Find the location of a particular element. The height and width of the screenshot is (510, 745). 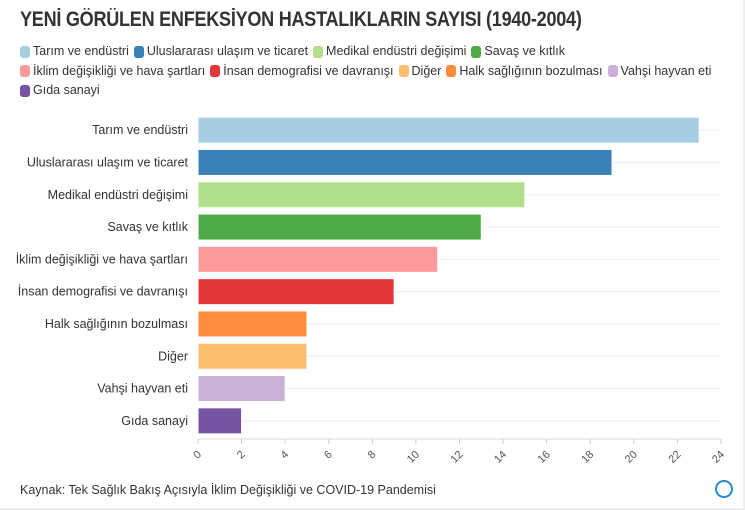

agency-logo is located at coordinates (724, 489).